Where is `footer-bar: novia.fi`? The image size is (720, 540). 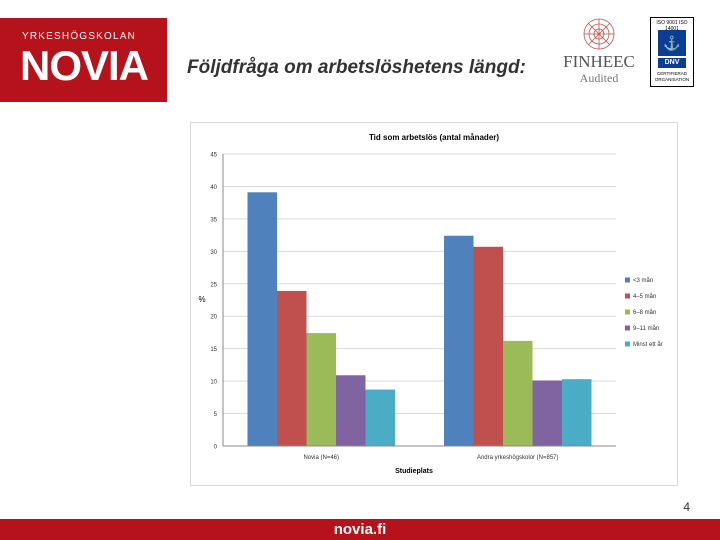
footer-bar: novia.fi is located at coordinates (360, 529).